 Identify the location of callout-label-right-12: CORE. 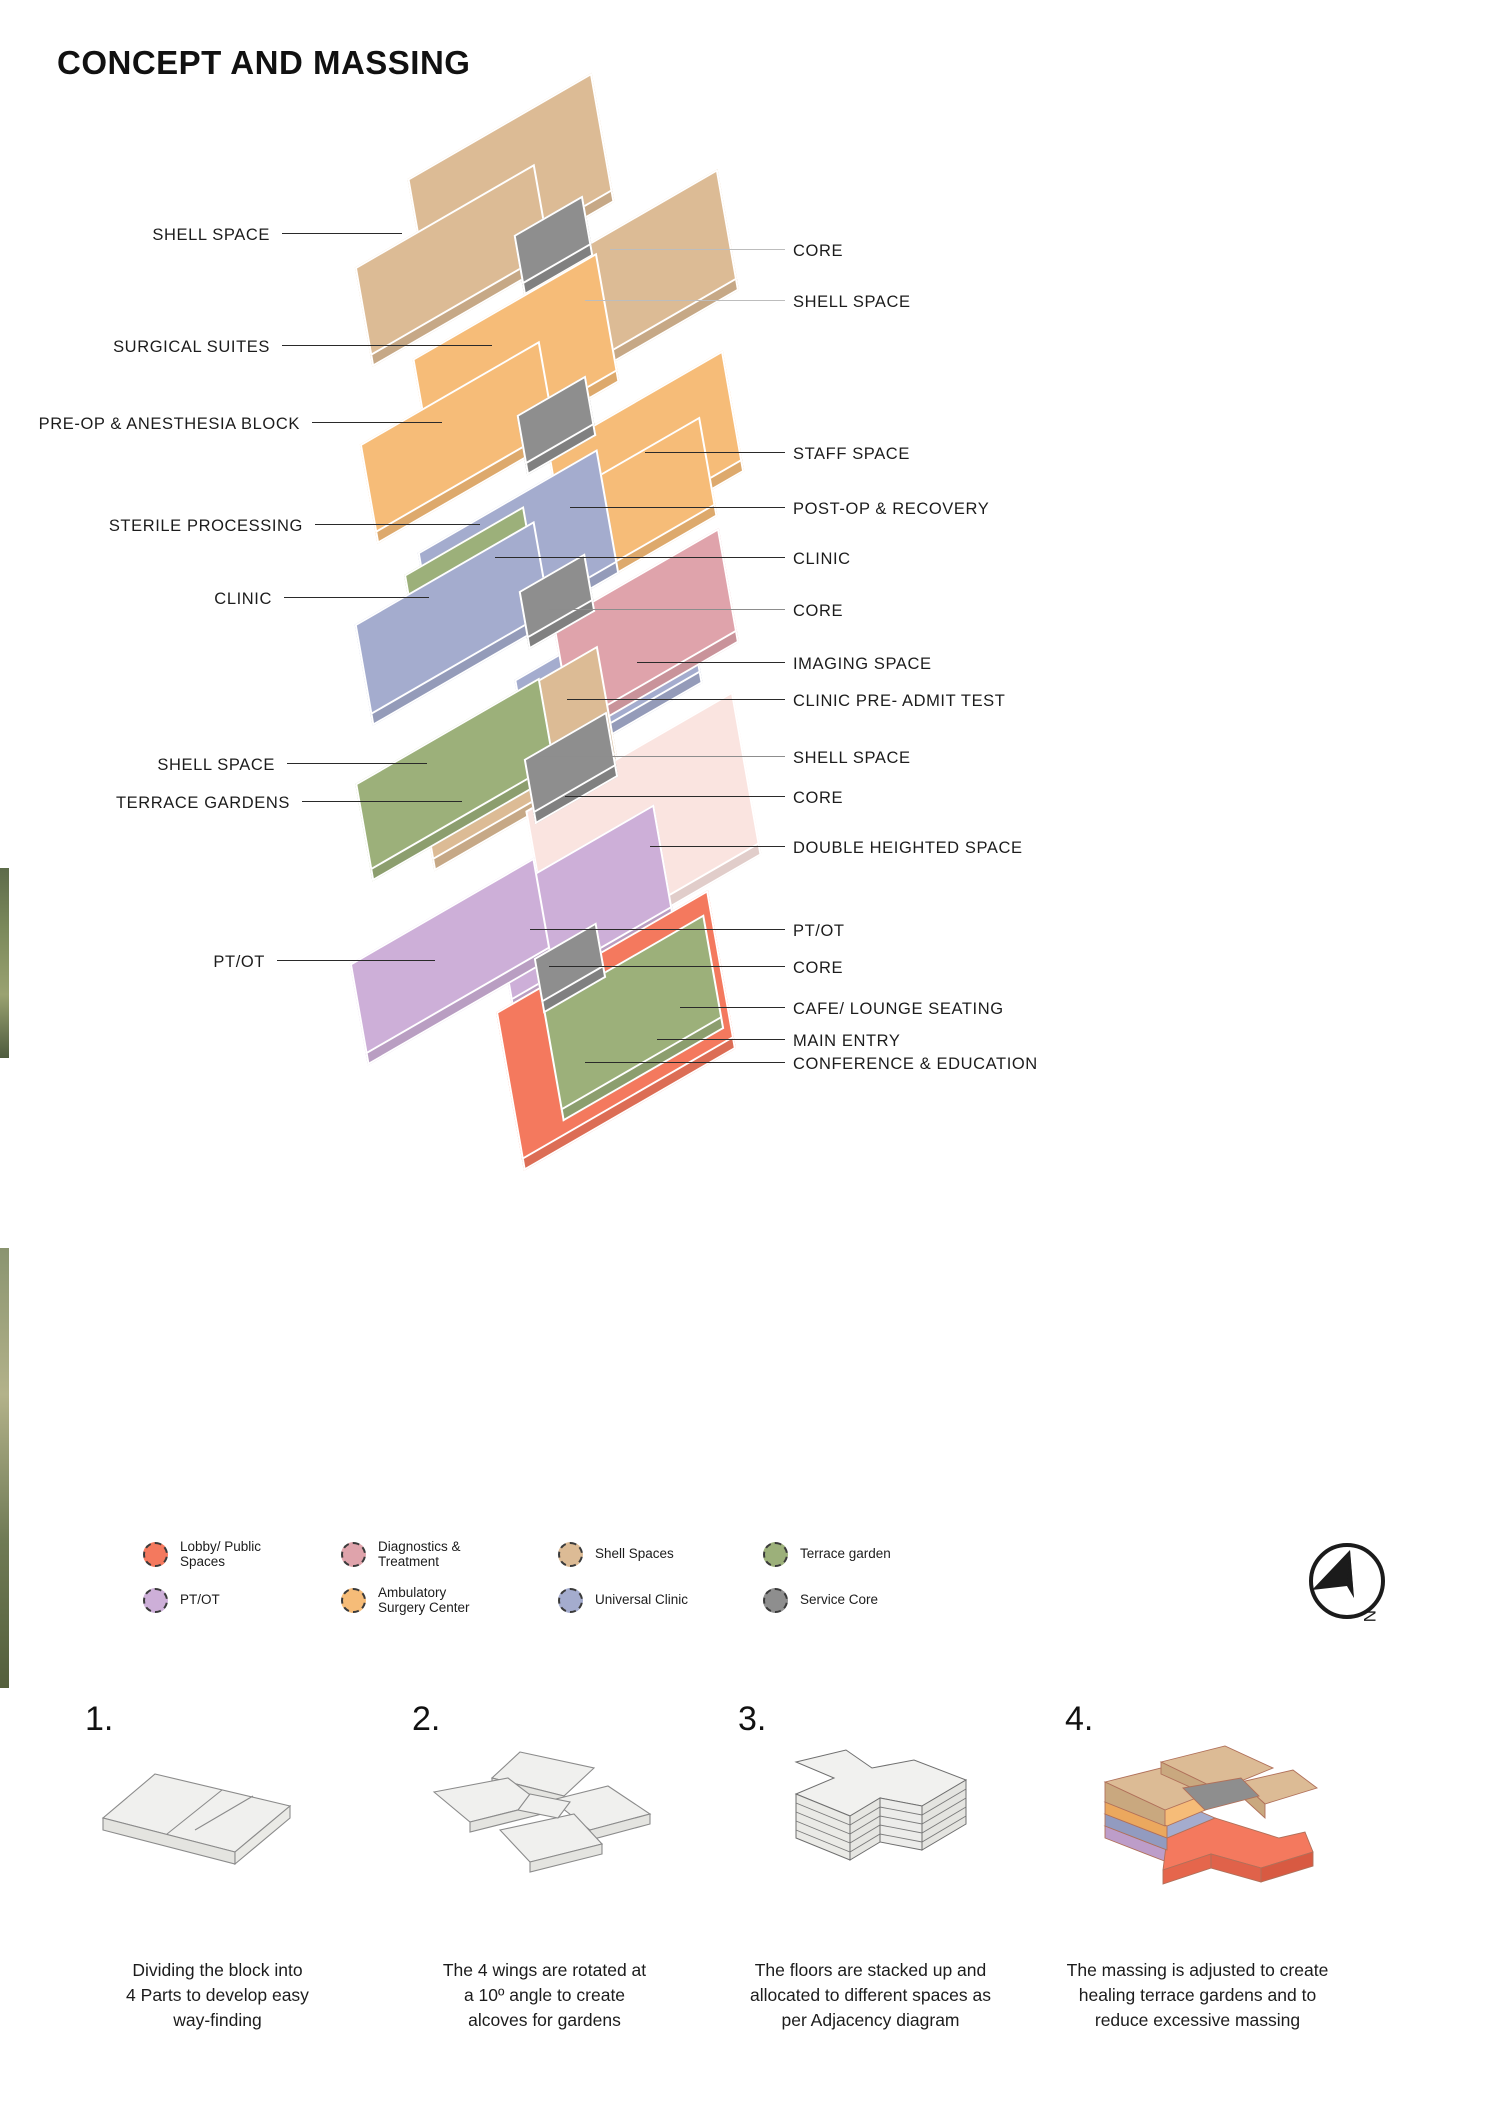
(818, 968).